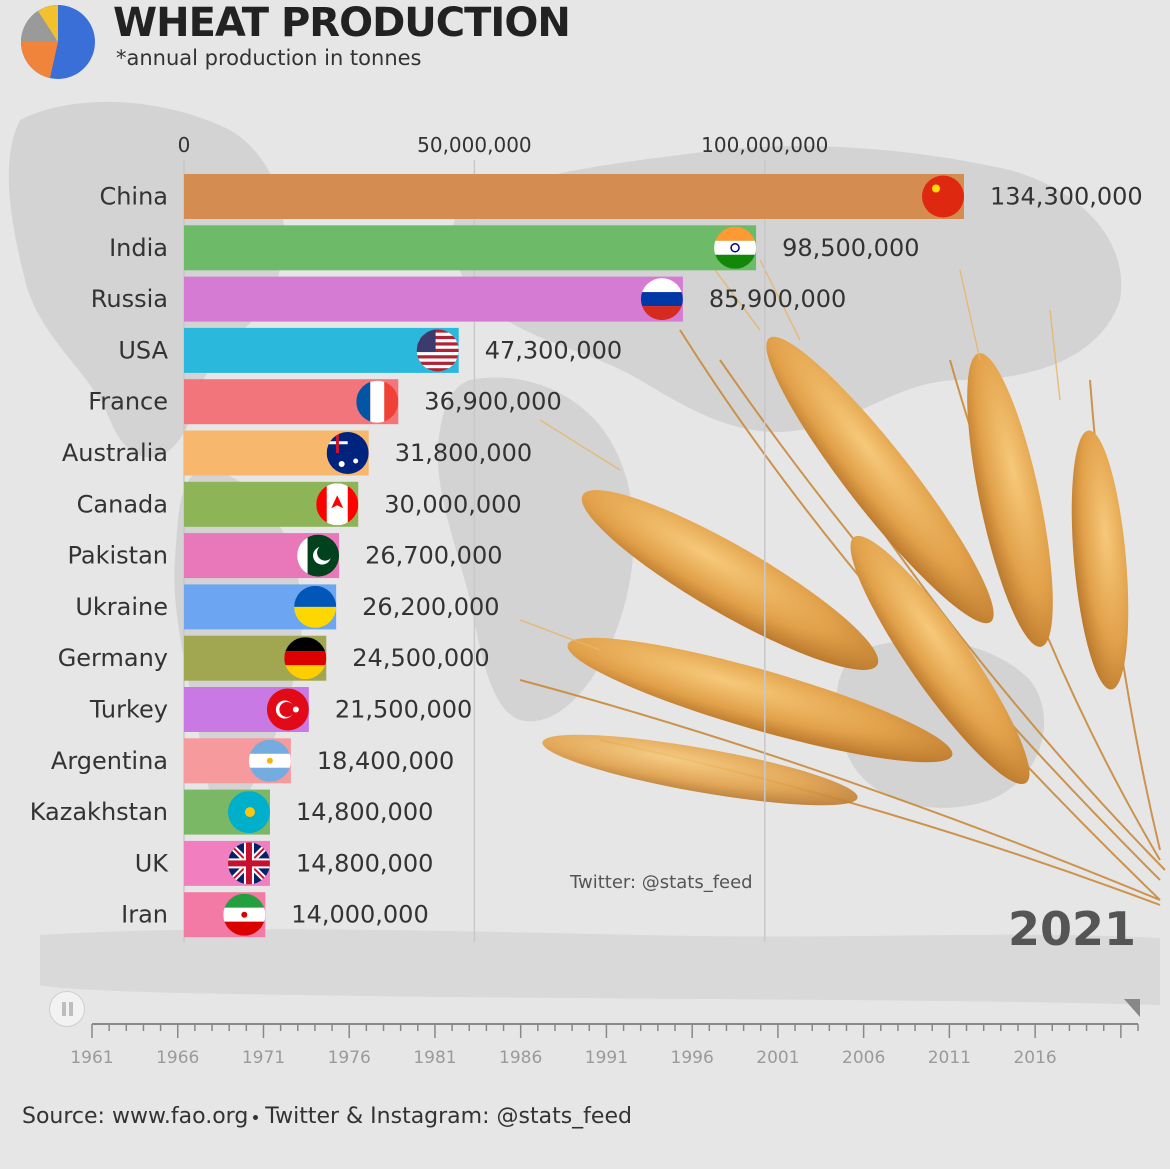 This screenshot has height=1169, width=1170. What do you see at coordinates (661, 299) in the screenshot?
I see `russia-flag-icon` at bounding box center [661, 299].